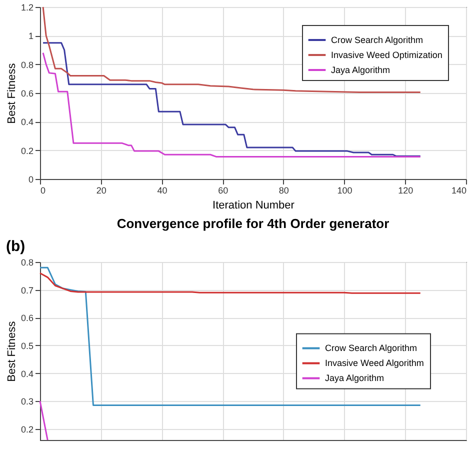 This screenshot has width=474, height=474. What do you see at coordinates (406, 191) in the screenshot?
I see `x-tick-label: 120` at bounding box center [406, 191].